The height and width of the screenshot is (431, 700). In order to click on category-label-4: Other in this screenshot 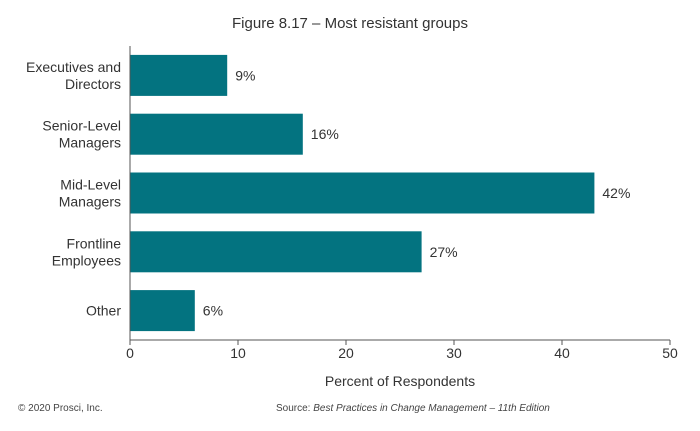, I will do `click(103, 311)`.